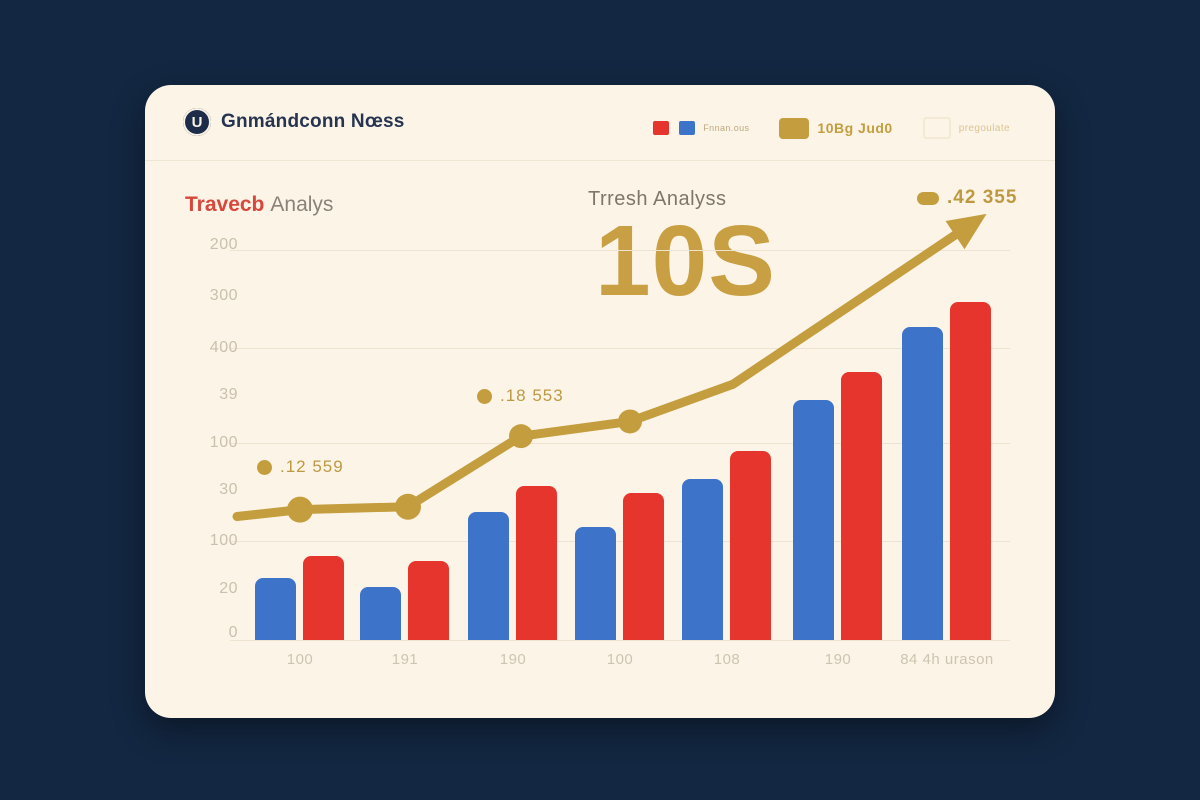 This screenshot has height=800, width=1200. What do you see at coordinates (701, 128) in the screenshot?
I see `legend-item-bars: Fnnan.ous` at bounding box center [701, 128].